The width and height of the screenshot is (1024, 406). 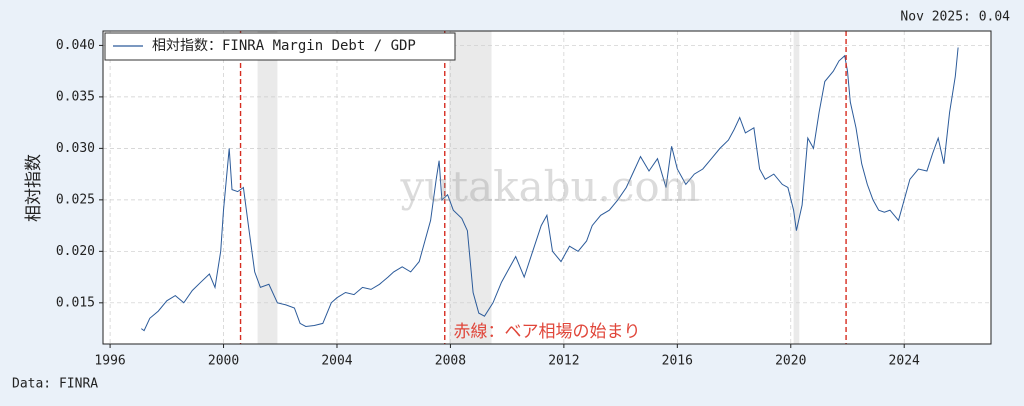 What do you see at coordinates (677, 361) in the screenshot?
I see `x-tick-label: 2016` at bounding box center [677, 361].